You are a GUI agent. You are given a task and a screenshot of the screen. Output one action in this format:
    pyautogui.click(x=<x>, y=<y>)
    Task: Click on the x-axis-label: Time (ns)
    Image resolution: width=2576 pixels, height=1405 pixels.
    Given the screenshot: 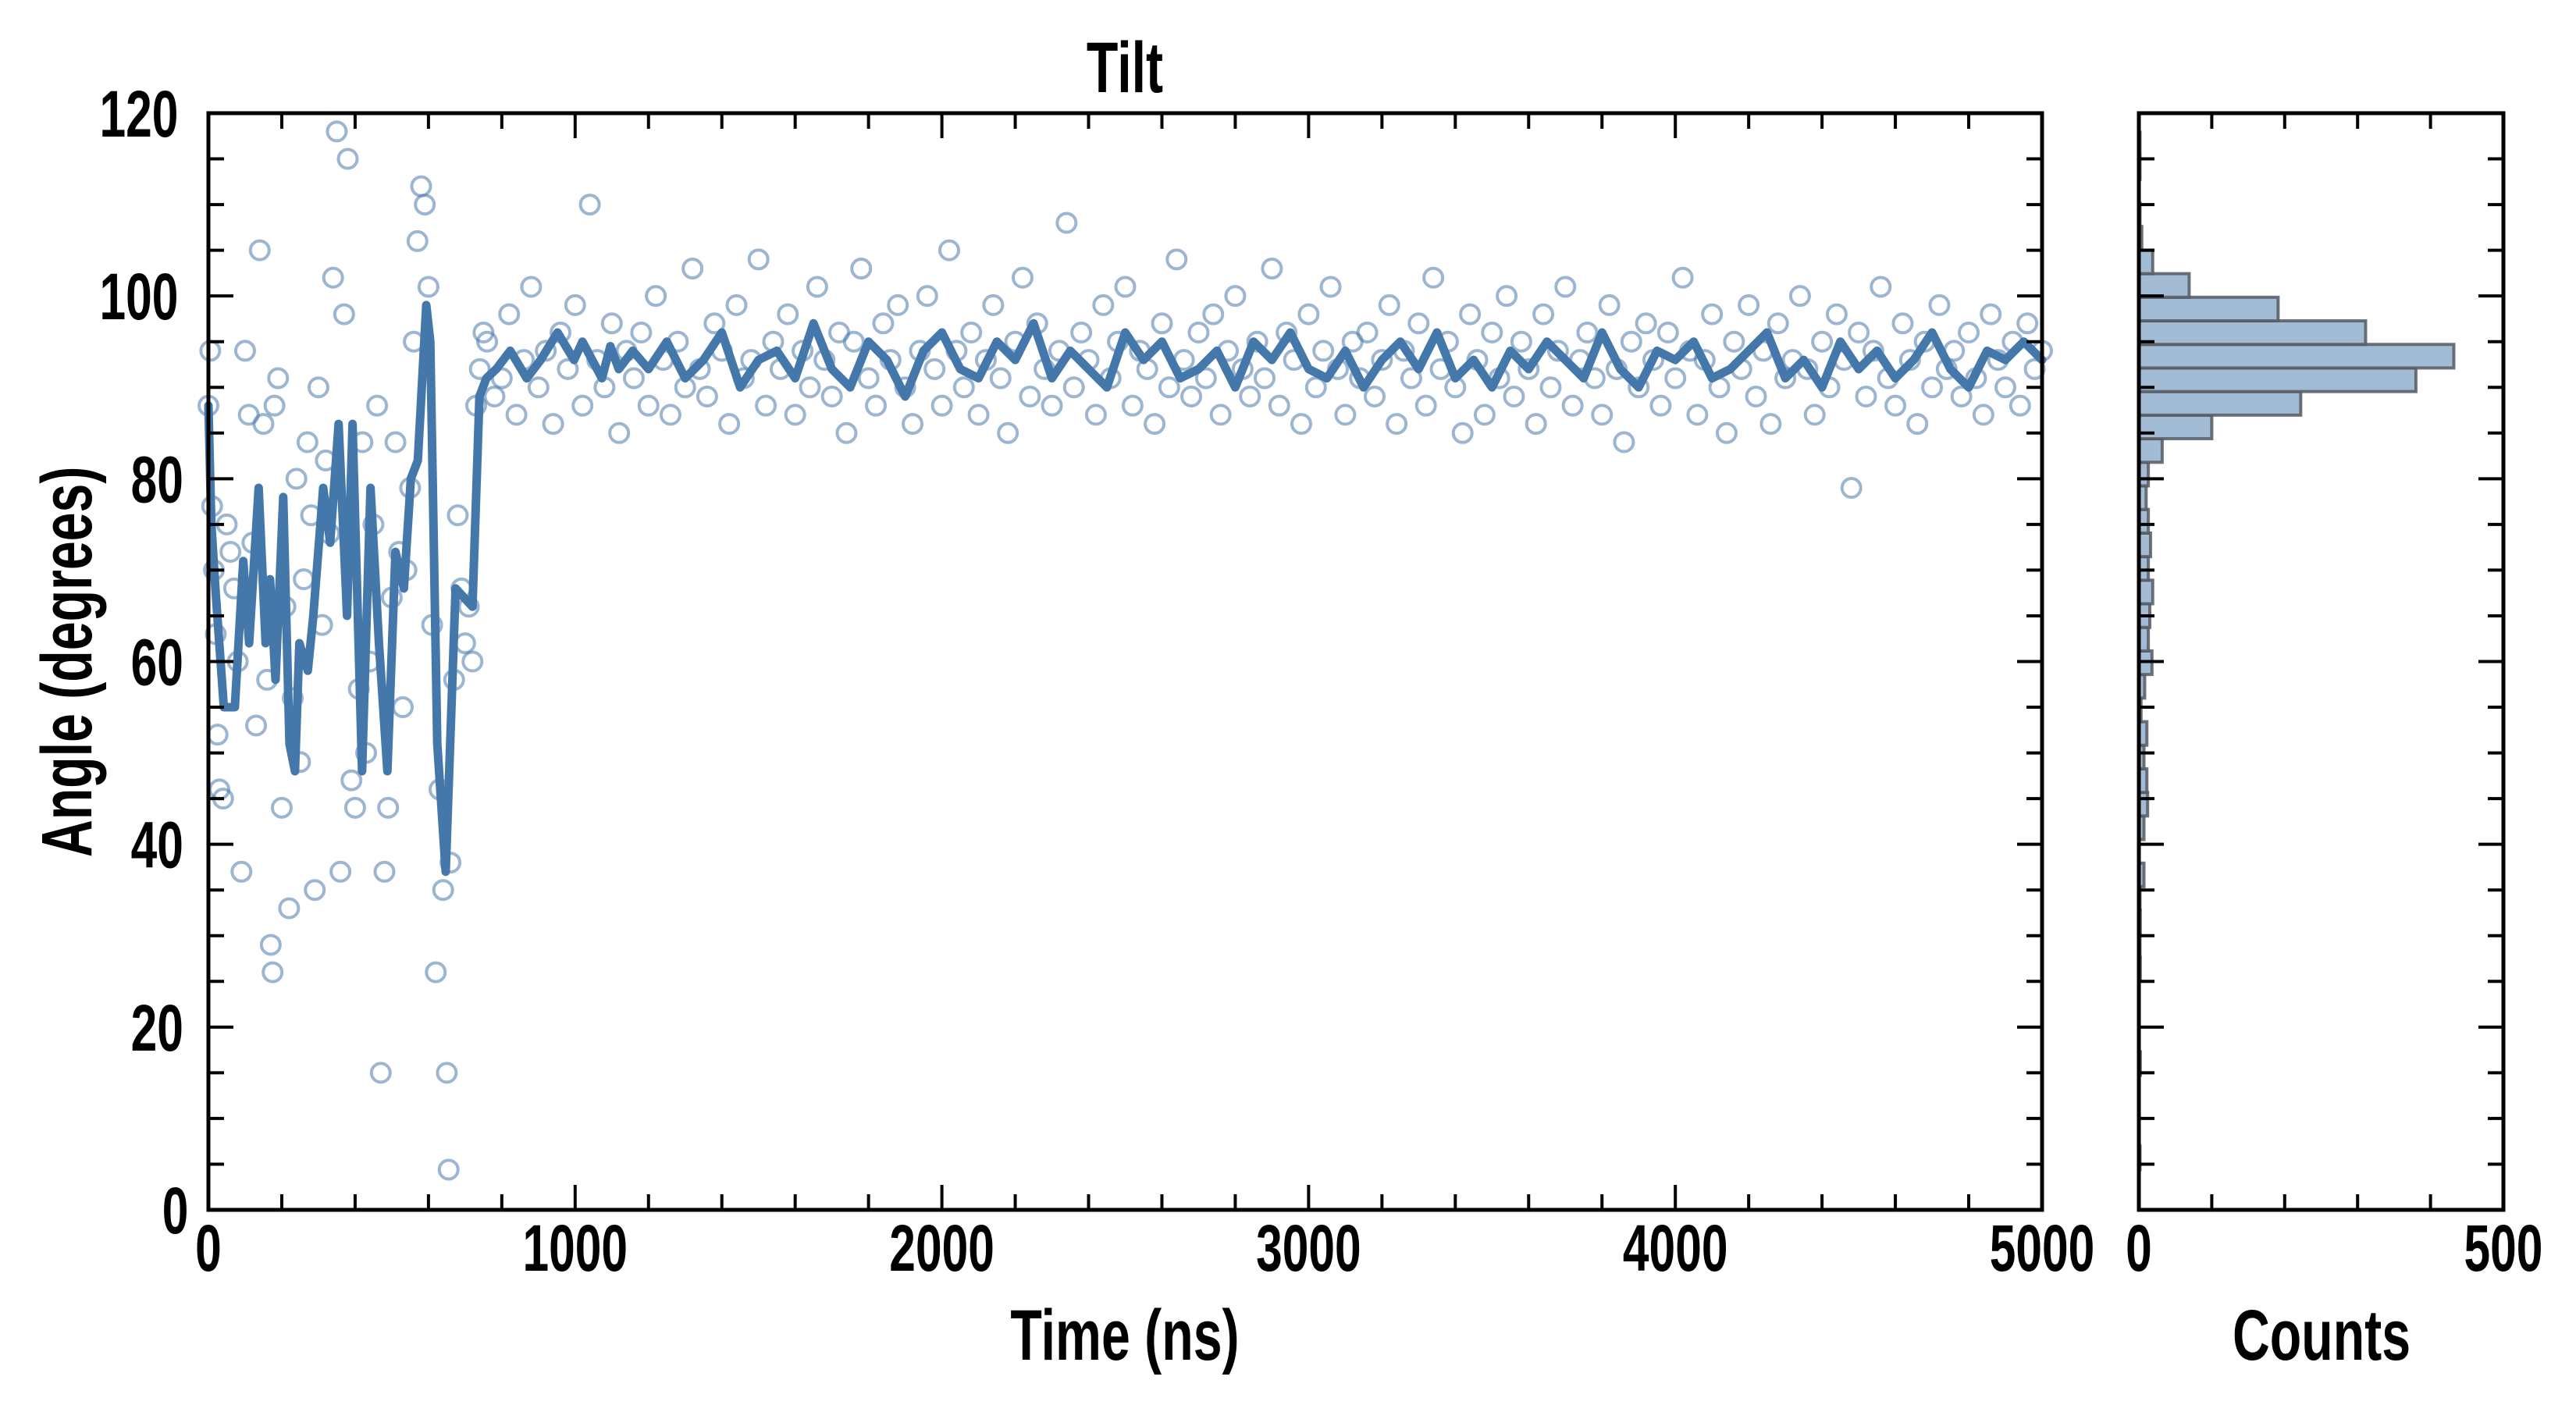 What is the action you would take?
    pyautogui.click(x=1124, y=1335)
    